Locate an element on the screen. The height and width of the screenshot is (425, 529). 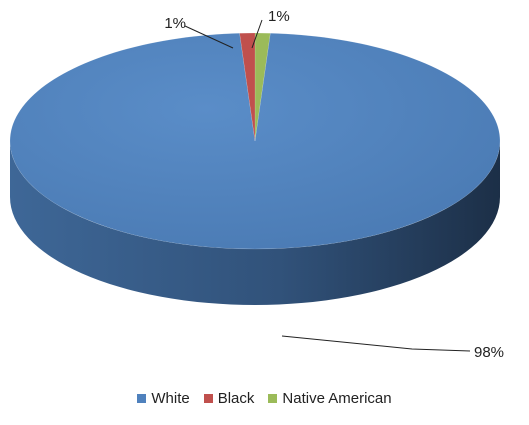
leader-line-black is located at coordinates (209, 37).